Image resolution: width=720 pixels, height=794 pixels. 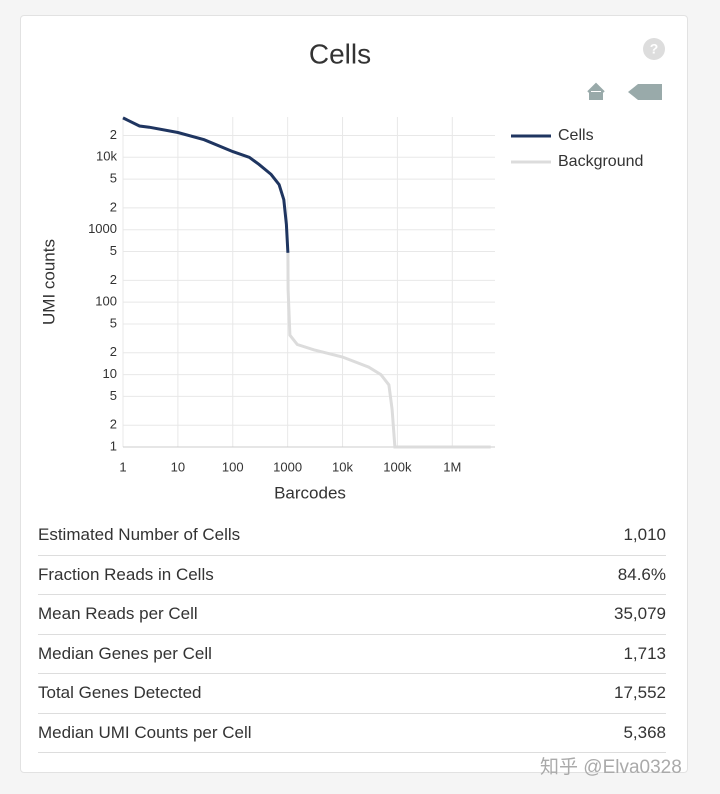 I want to click on x-axis-label: Barcodes, so click(x=310, y=492).